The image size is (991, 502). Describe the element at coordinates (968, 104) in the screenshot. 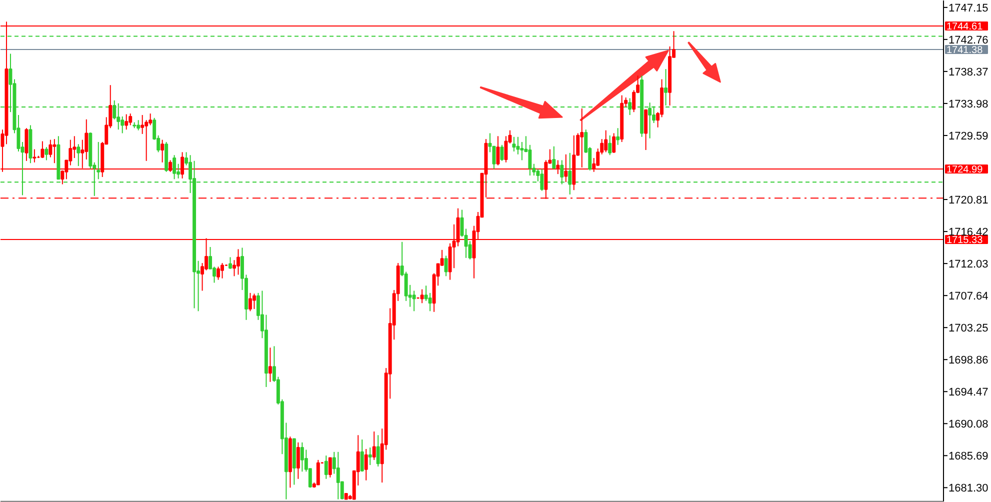

I see `y-tick-label: 1733.98` at that location.